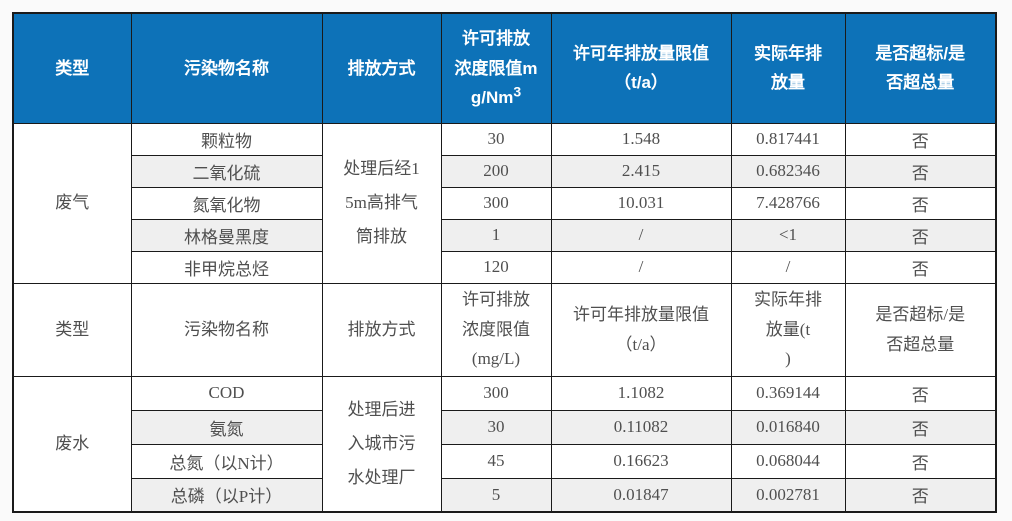 The height and width of the screenshot is (521, 1012). Describe the element at coordinates (517, 91) in the screenshot. I see `gas-header-conc-unit-sup: 3` at that location.